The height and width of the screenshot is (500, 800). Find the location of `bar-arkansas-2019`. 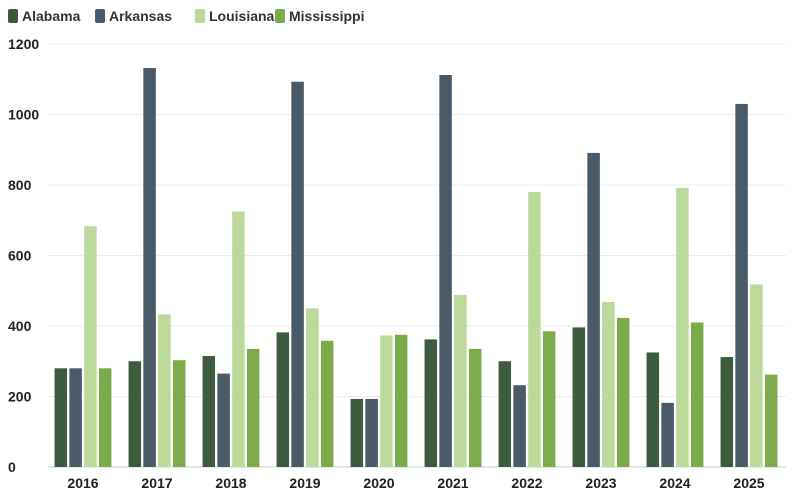

bar-arkansas-2019 is located at coordinates (297, 274).